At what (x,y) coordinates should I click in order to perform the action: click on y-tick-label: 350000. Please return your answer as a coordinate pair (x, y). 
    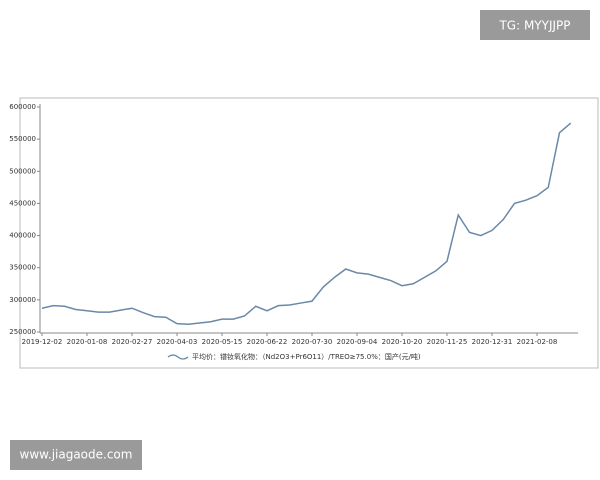
    Looking at the image, I should click on (22, 268).